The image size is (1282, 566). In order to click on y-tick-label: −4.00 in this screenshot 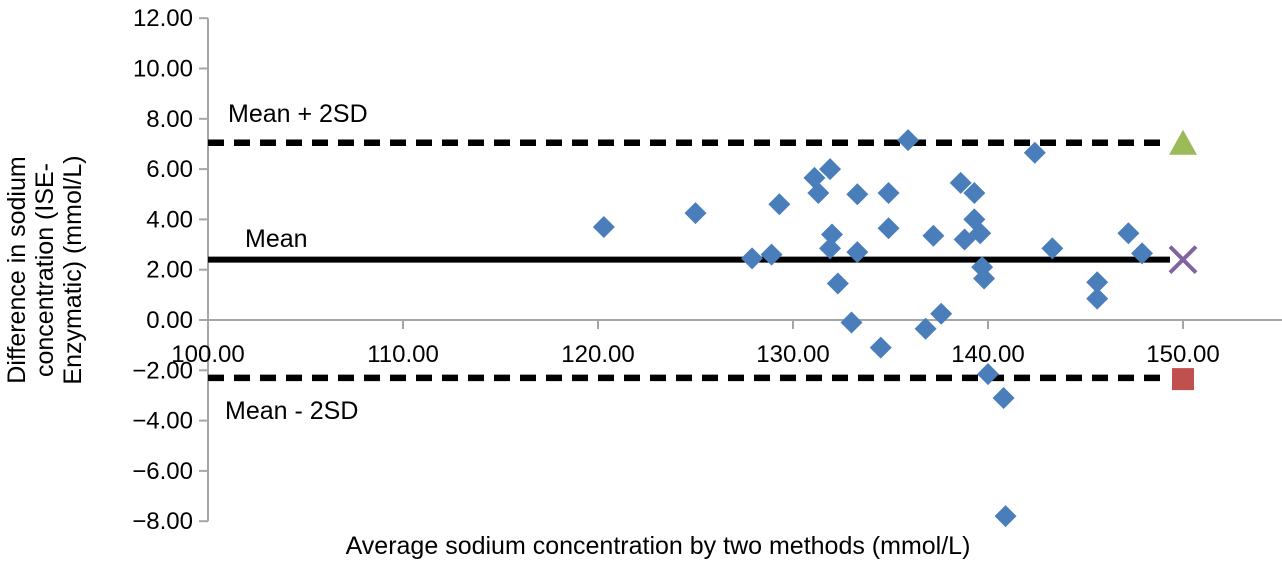, I will do `click(162, 421)`.